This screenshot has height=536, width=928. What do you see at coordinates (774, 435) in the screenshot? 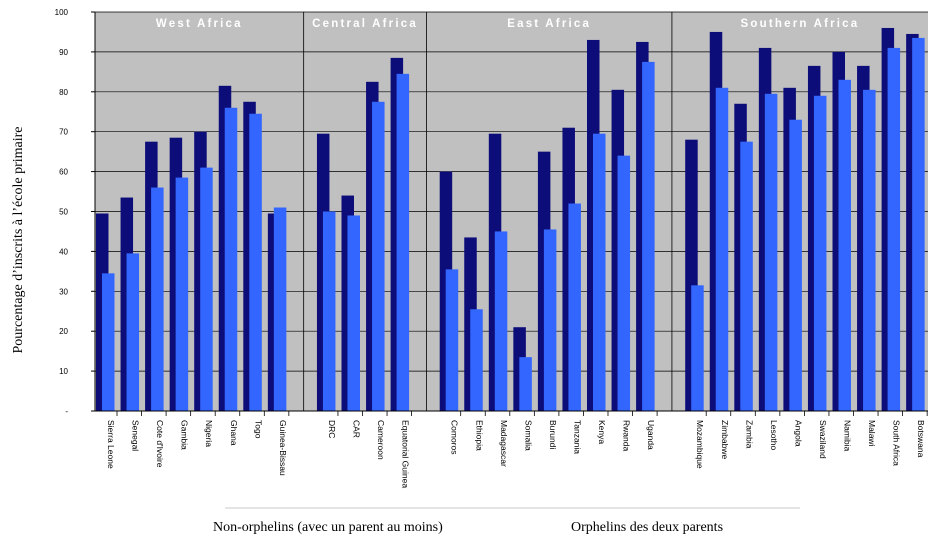
I see `x-tick-label-lesotho: Lesotho` at bounding box center [774, 435].